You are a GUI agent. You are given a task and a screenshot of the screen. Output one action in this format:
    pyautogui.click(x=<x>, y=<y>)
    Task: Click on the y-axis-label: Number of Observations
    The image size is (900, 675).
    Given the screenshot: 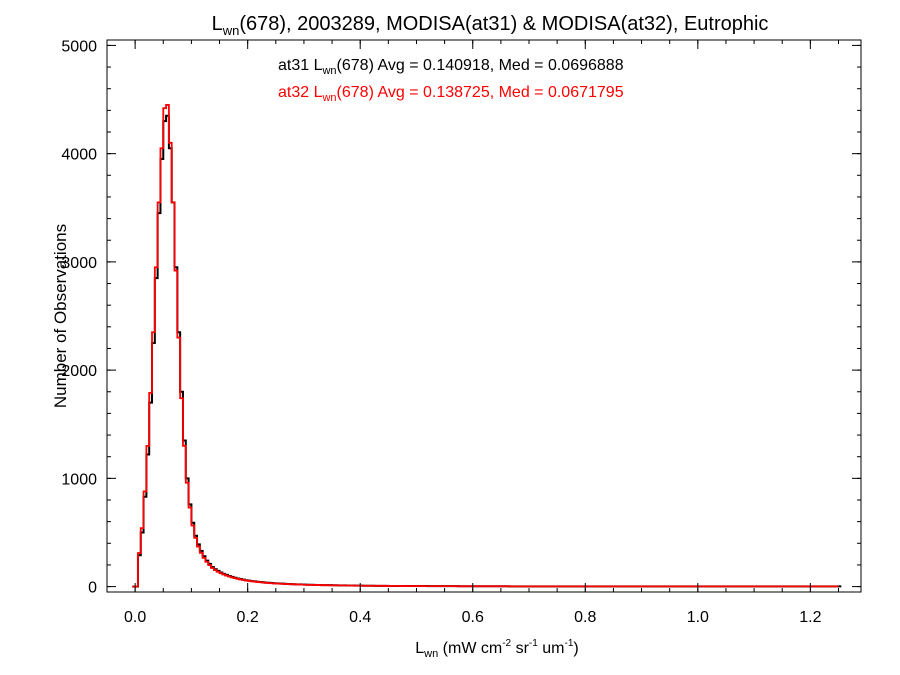 What is the action you would take?
    pyautogui.click(x=60, y=316)
    